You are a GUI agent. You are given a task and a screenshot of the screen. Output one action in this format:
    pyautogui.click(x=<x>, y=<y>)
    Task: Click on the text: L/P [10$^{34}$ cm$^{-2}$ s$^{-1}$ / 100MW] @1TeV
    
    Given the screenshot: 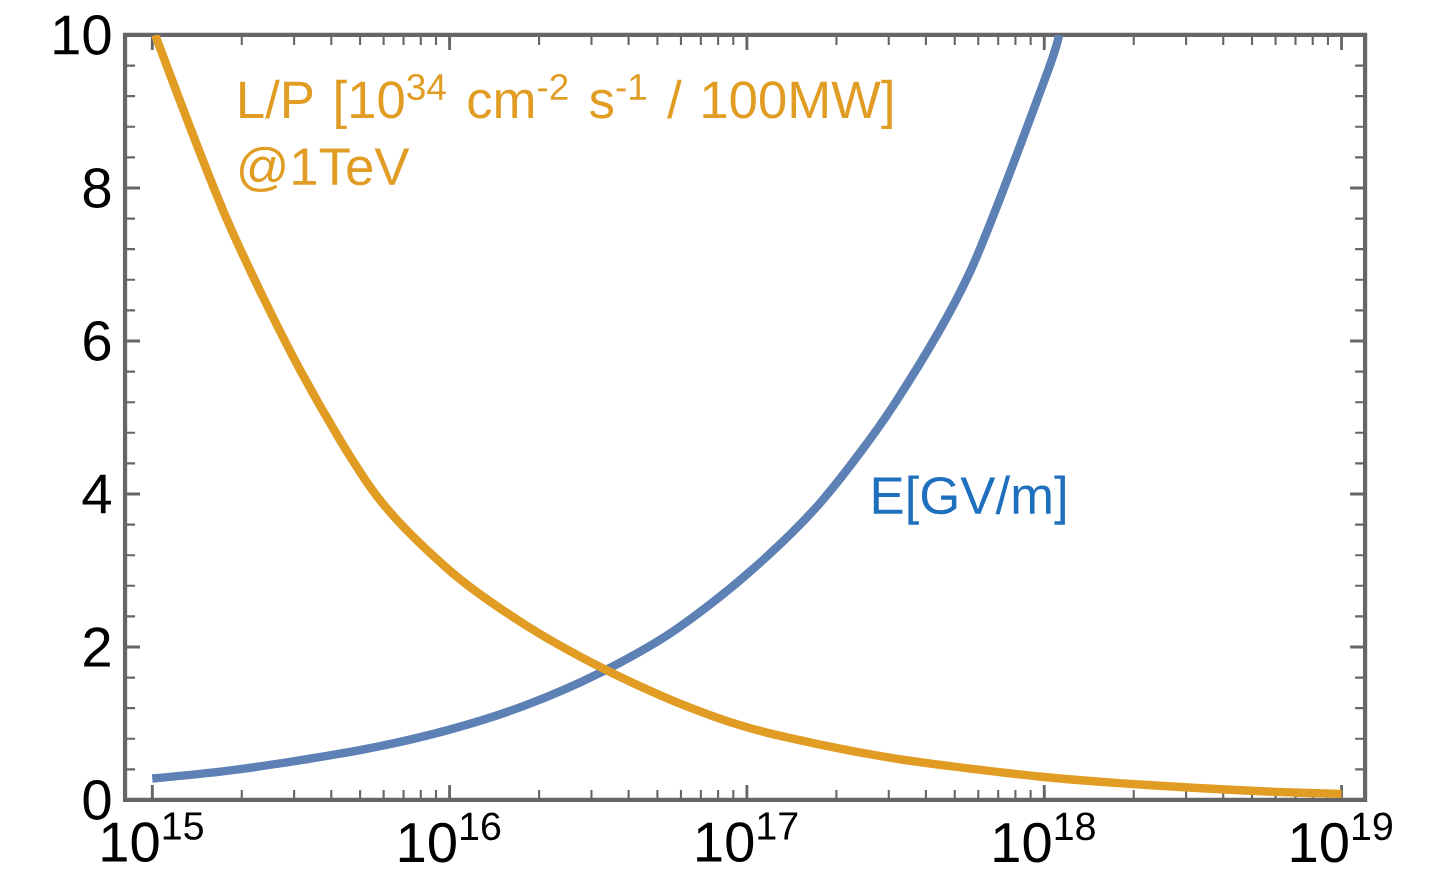 What is the action you would take?
    pyautogui.click(x=565, y=133)
    